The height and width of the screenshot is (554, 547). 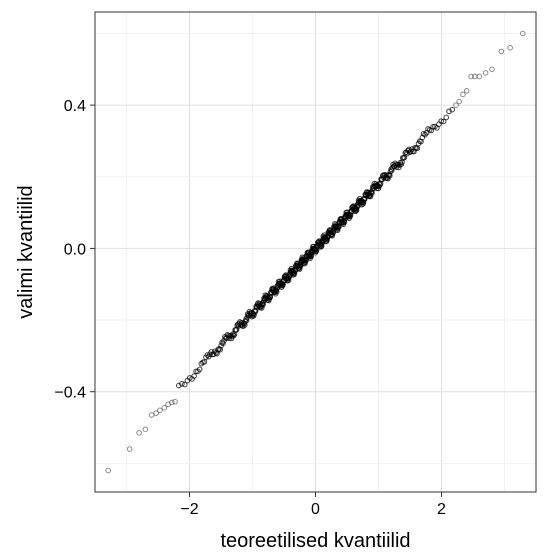 What do you see at coordinates (26, 251) in the screenshot?
I see `y-axis-title: valimi kvantiilid` at bounding box center [26, 251].